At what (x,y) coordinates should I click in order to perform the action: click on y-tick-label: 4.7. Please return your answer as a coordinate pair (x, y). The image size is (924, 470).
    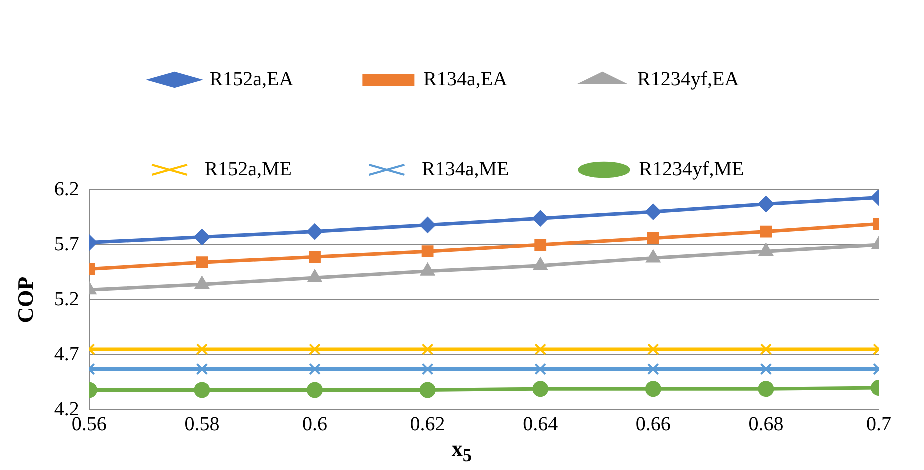
    Looking at the image, I should click on (67, 354).